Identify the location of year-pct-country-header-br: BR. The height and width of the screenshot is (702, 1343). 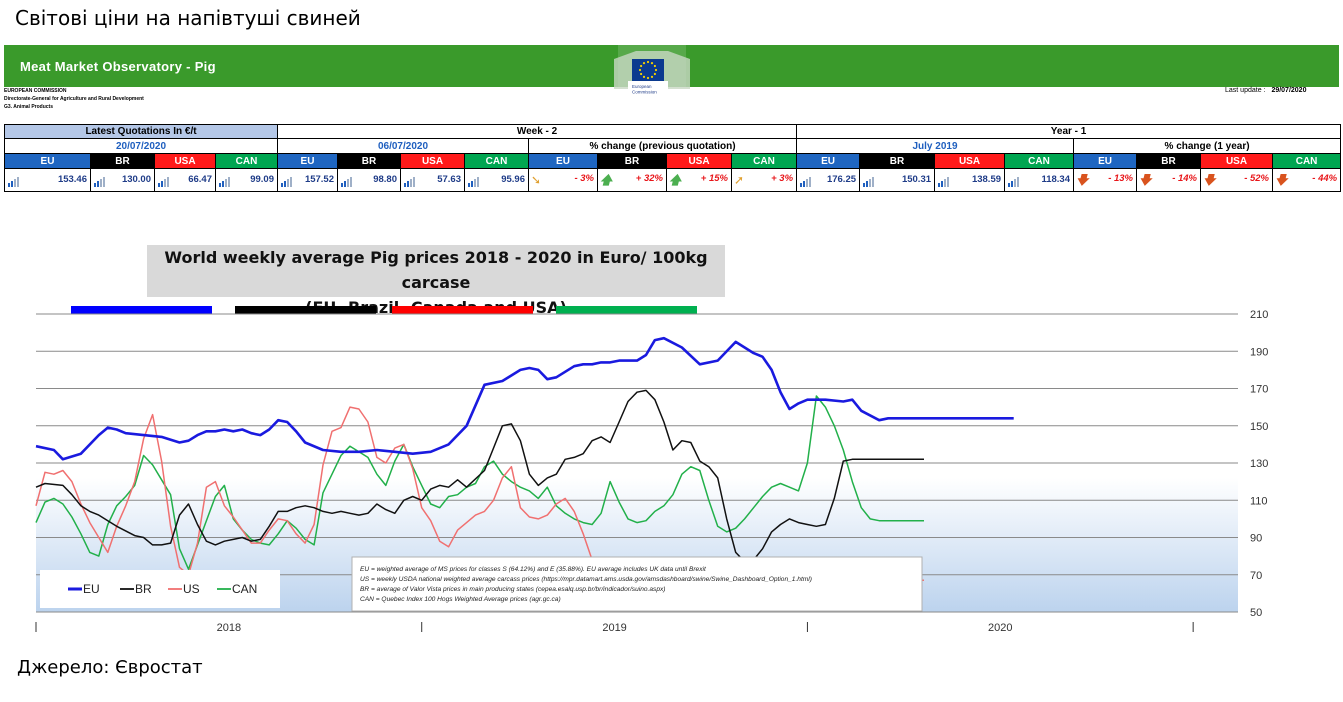
(1169, 161).